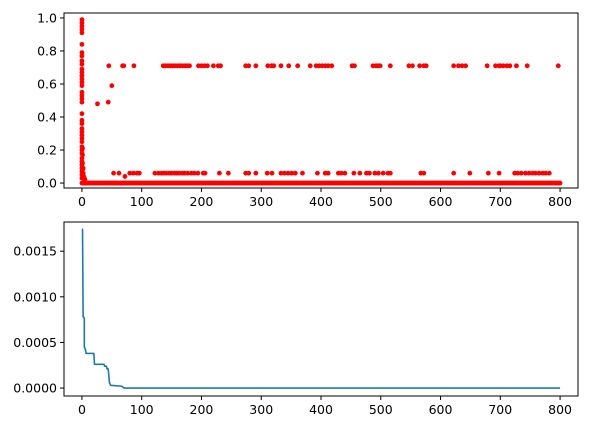 The height and width of the screenshot is (426, 600). What do you see at coordinates (47, 50) in the screenshot?
I see `y-tick-label: 0.8` at bounding box center [47, 50].